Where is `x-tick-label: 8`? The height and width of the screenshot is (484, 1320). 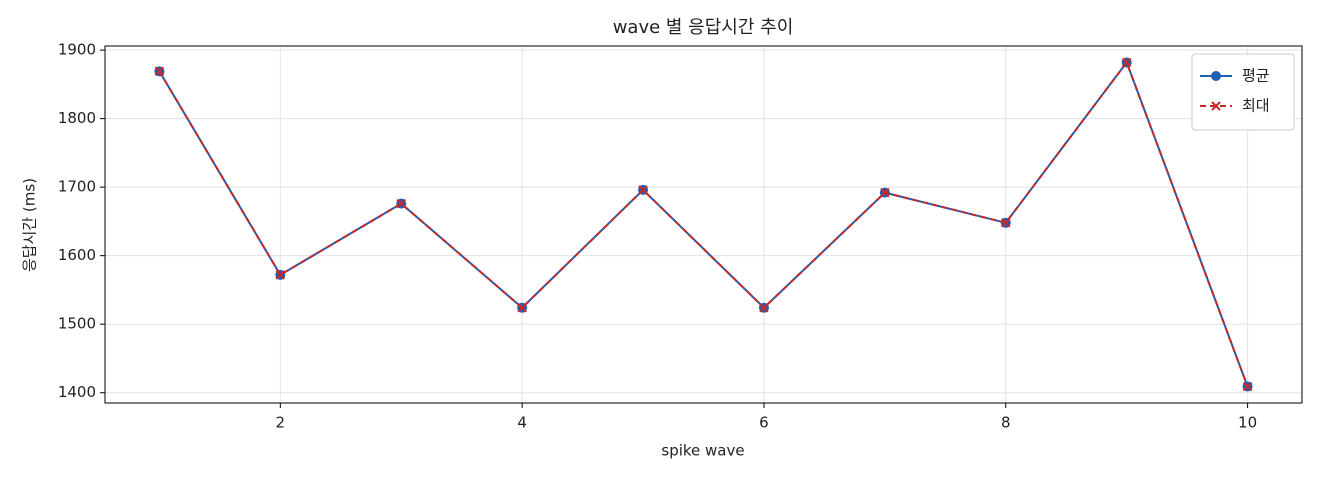 x-tick-label: 8 is located at coordinates (1006, 423).